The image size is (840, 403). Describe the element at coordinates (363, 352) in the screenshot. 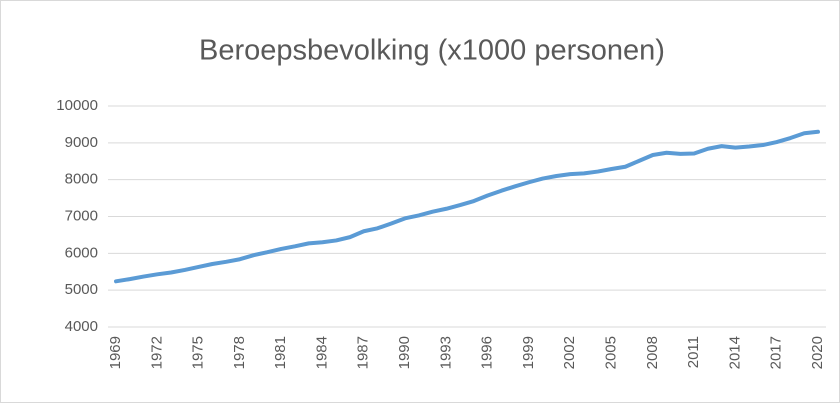

I see `x-tick-label: 1987` at that location.